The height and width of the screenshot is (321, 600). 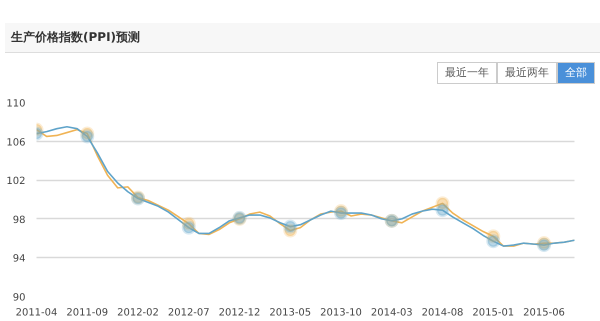 What do you see at coordinates (391, 313) in the screenshot?
I see `x-tick-label: 2014-03` at bounding box center [391, 313].